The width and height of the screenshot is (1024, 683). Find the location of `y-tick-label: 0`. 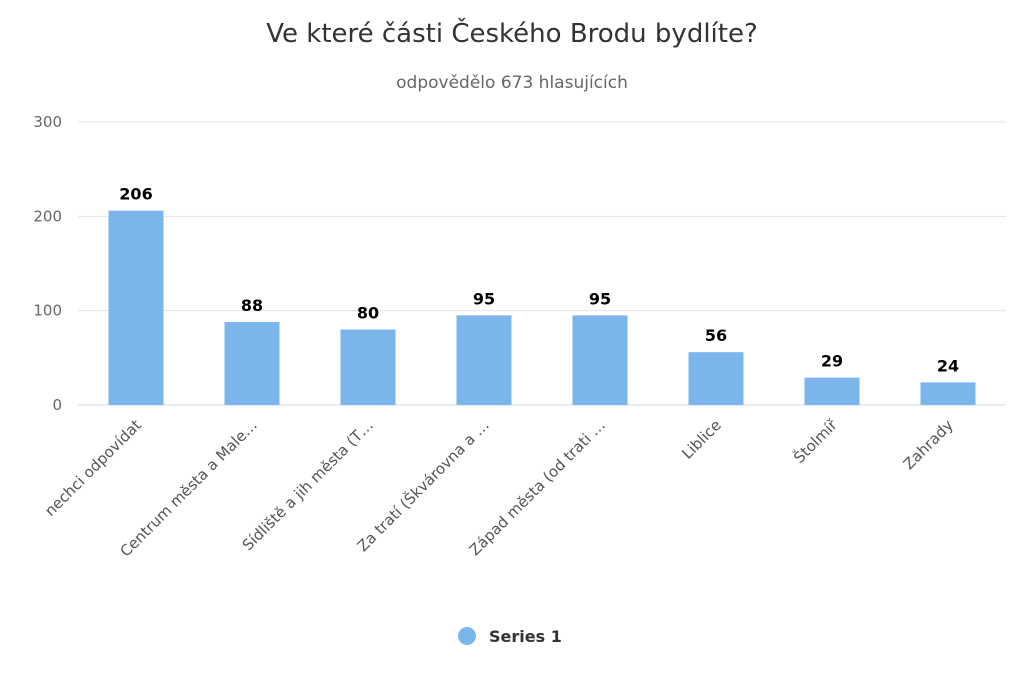

y-tick-label: 0 is located at coordinates (57, 405).